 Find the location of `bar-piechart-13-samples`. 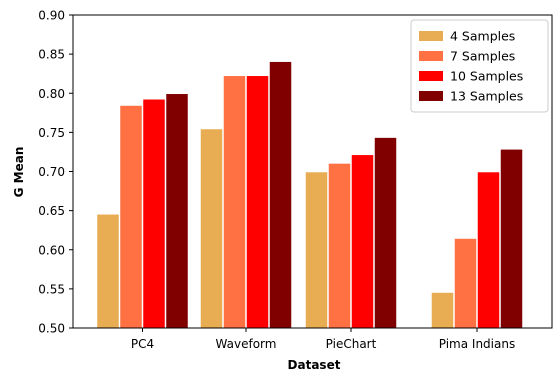

bar-piechart-13-samples is located at coordinates (385, 232).